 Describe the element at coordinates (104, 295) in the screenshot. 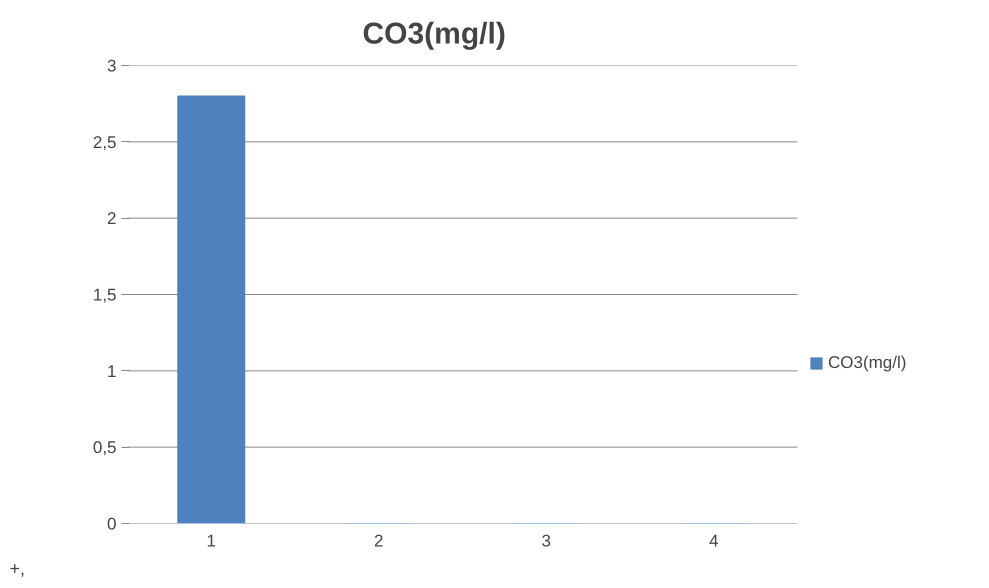

I see `y-tick-label: 1,5` at that location.